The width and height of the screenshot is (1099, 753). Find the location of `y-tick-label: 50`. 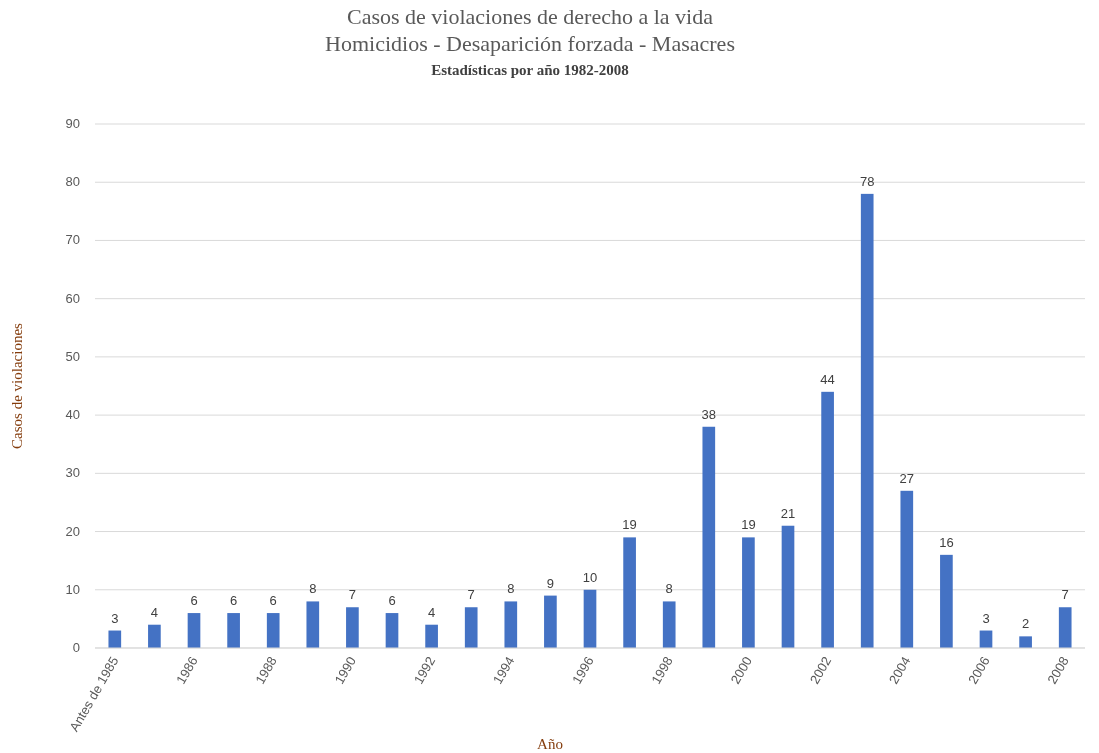

y-tick-label: 50 is located at coordinates (72, 356).